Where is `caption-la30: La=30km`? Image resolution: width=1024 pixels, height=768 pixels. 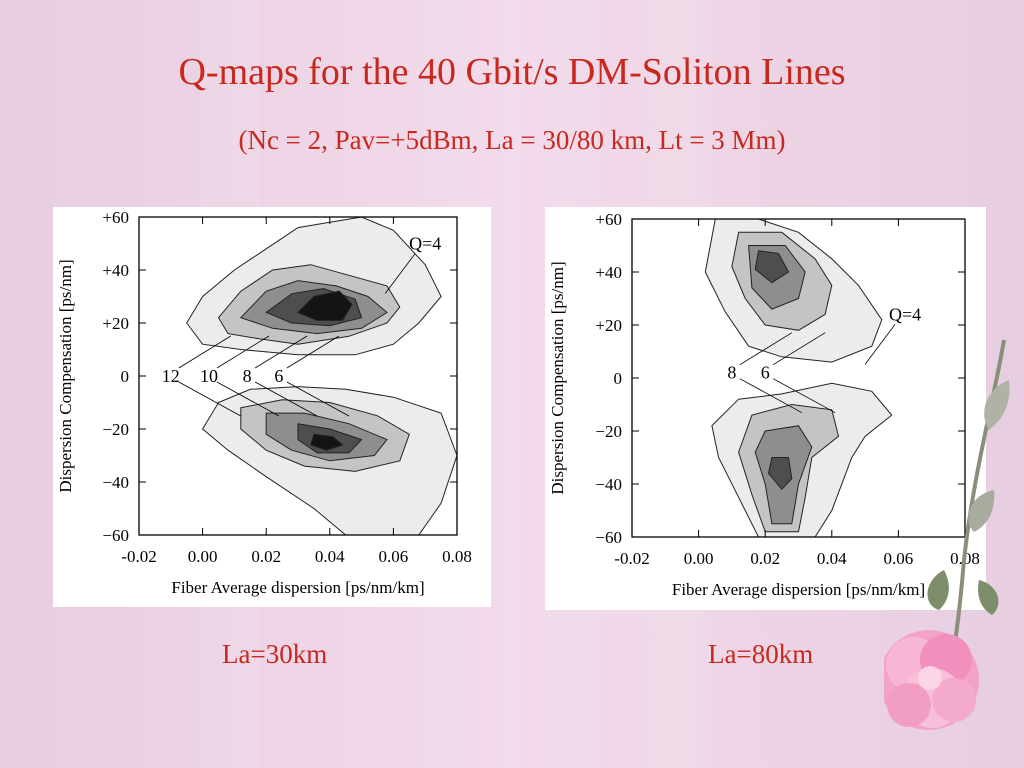
caption-la30: La=30km is located at coordinates (275, 654).